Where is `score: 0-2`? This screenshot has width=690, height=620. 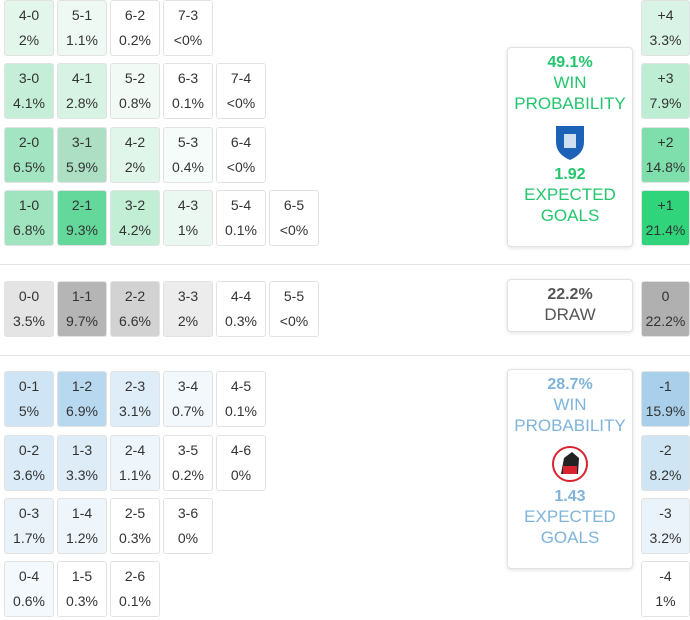 score: 0-2 is located at coordinates (29, 450).